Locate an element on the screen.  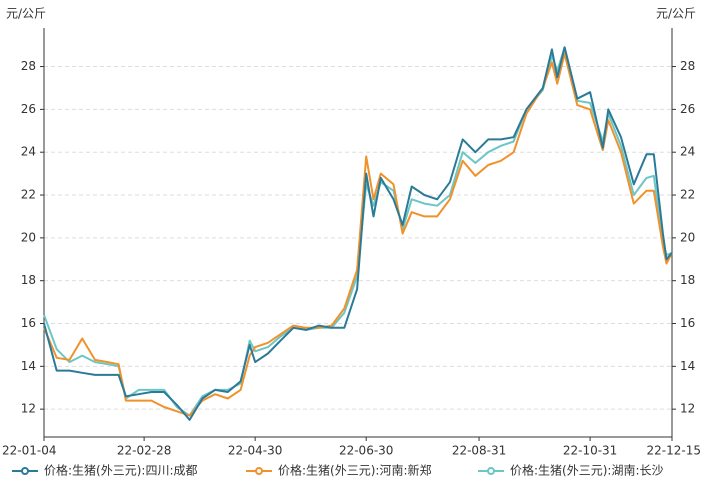
y2-tick-label: 16 is located at coordinates (687, 323).